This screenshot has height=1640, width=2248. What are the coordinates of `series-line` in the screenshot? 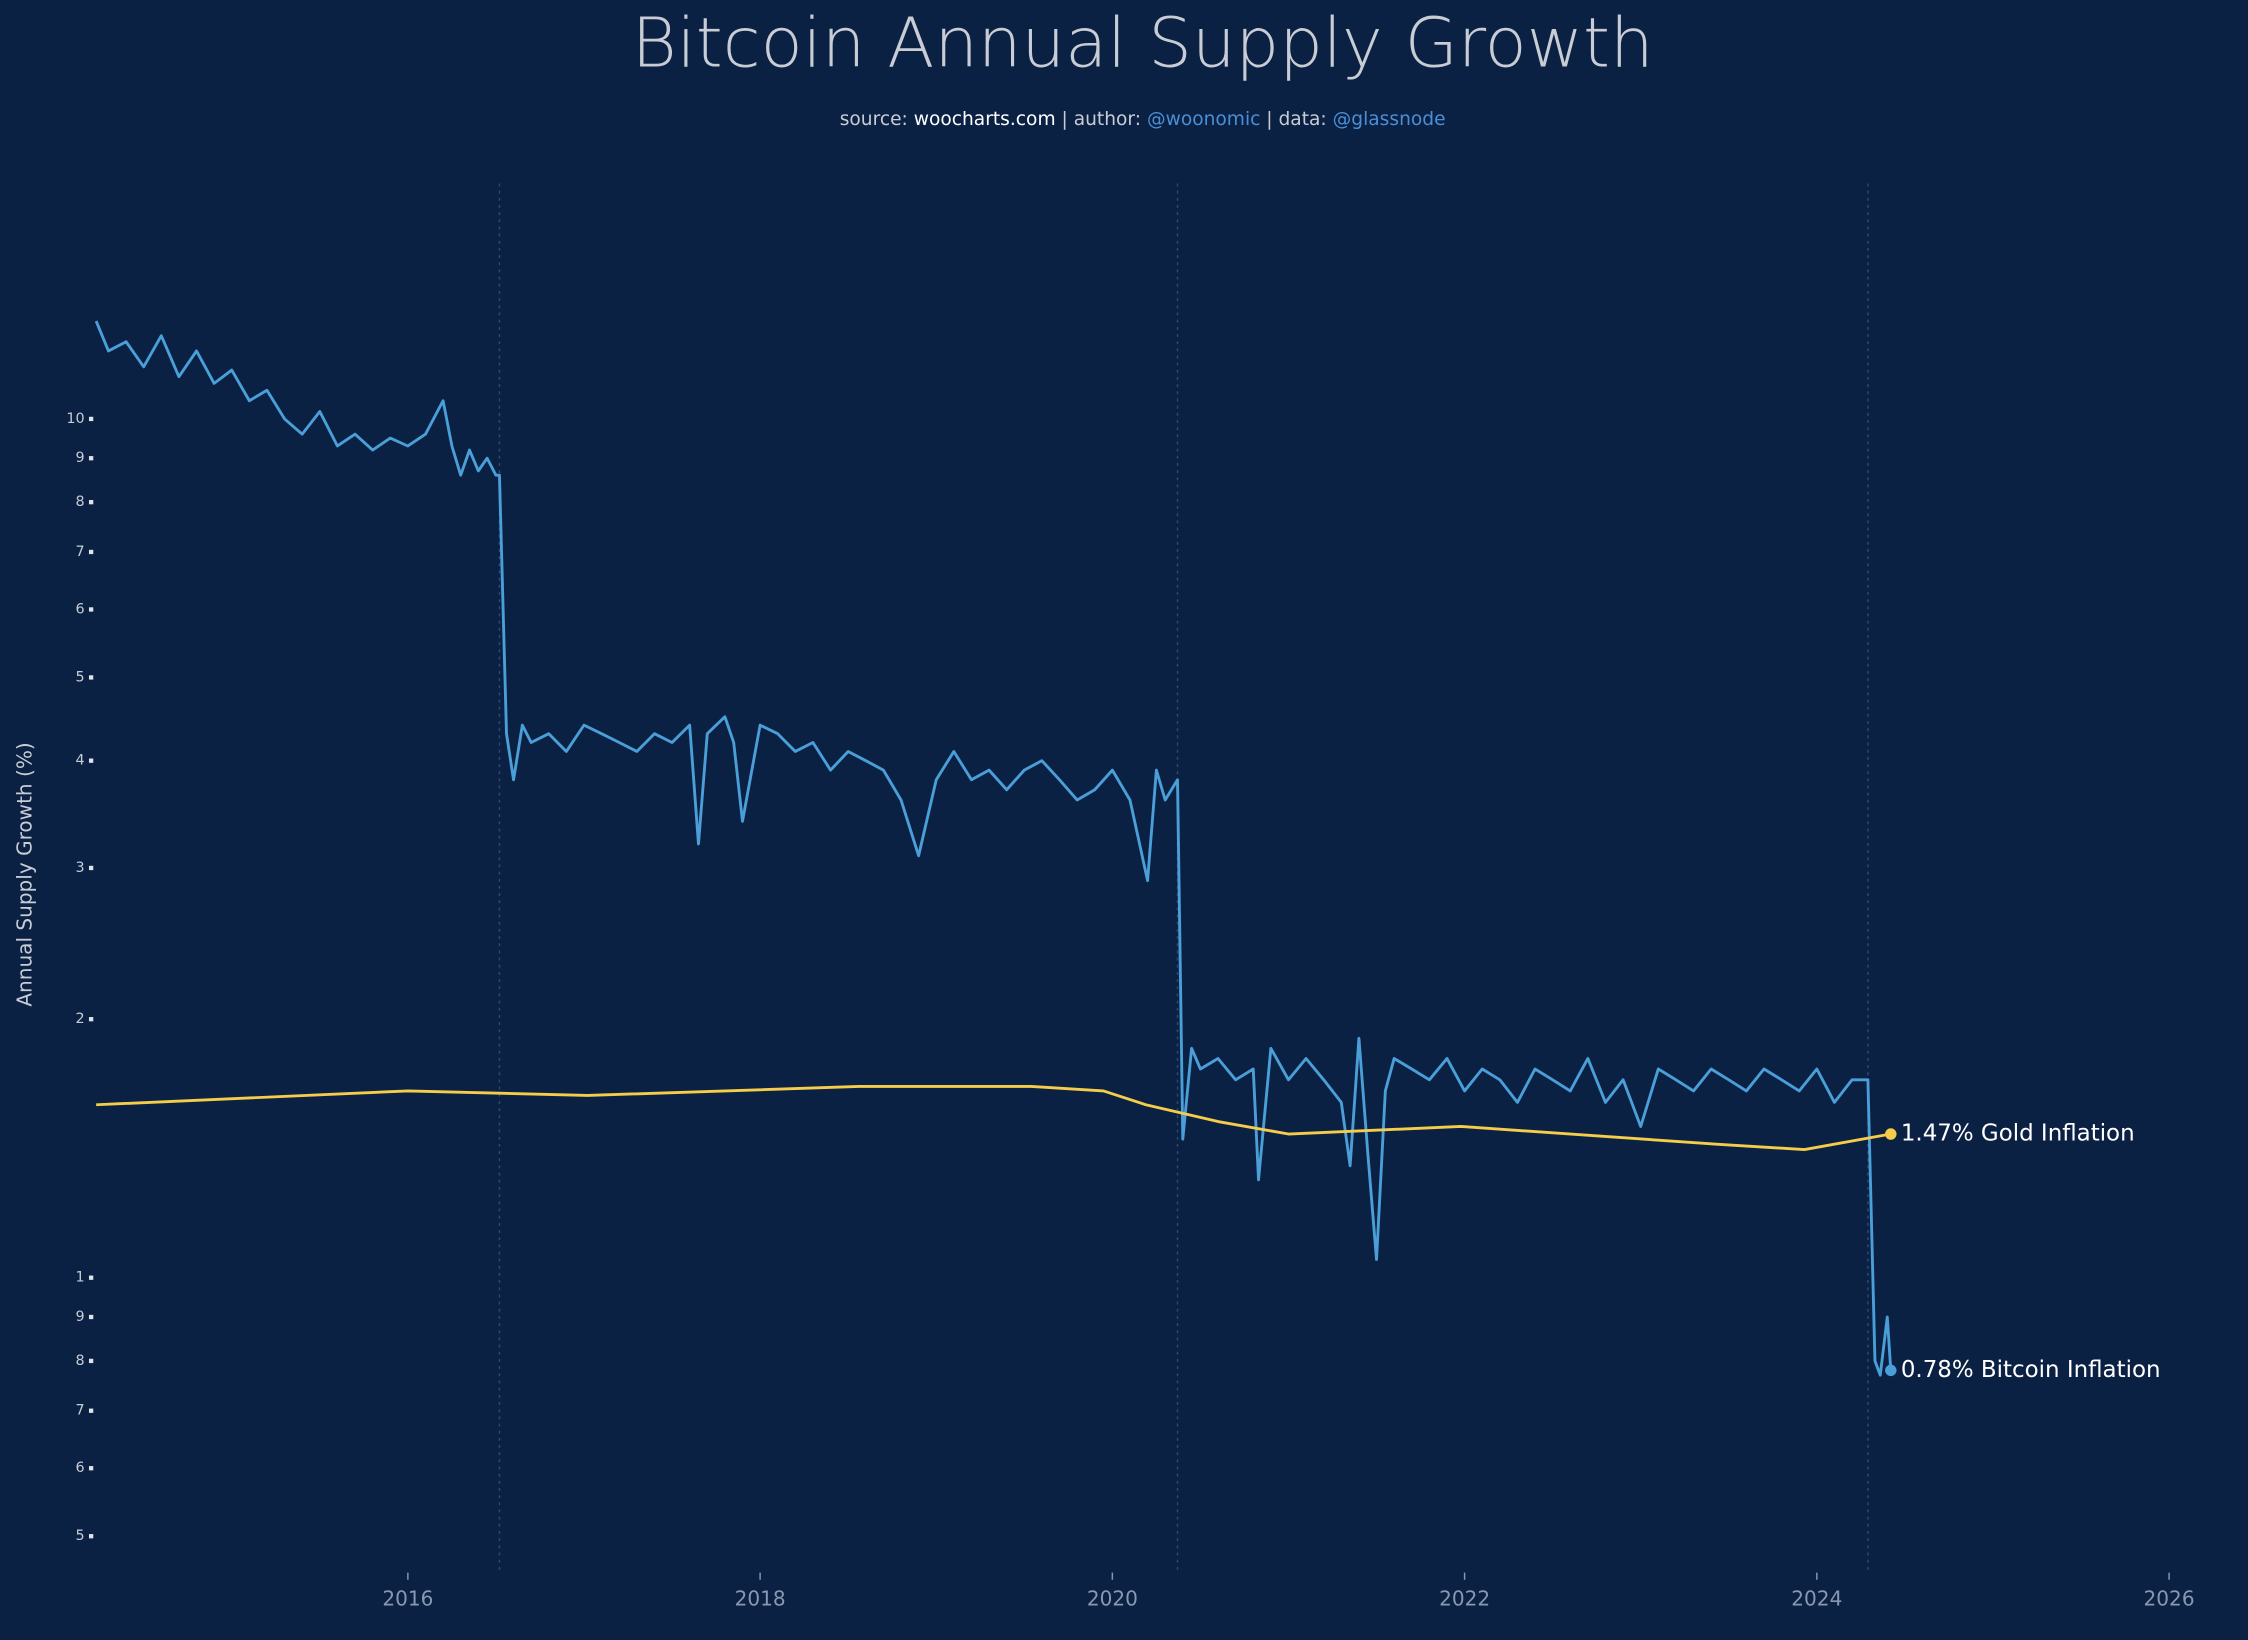 It's located at (994, 1118).